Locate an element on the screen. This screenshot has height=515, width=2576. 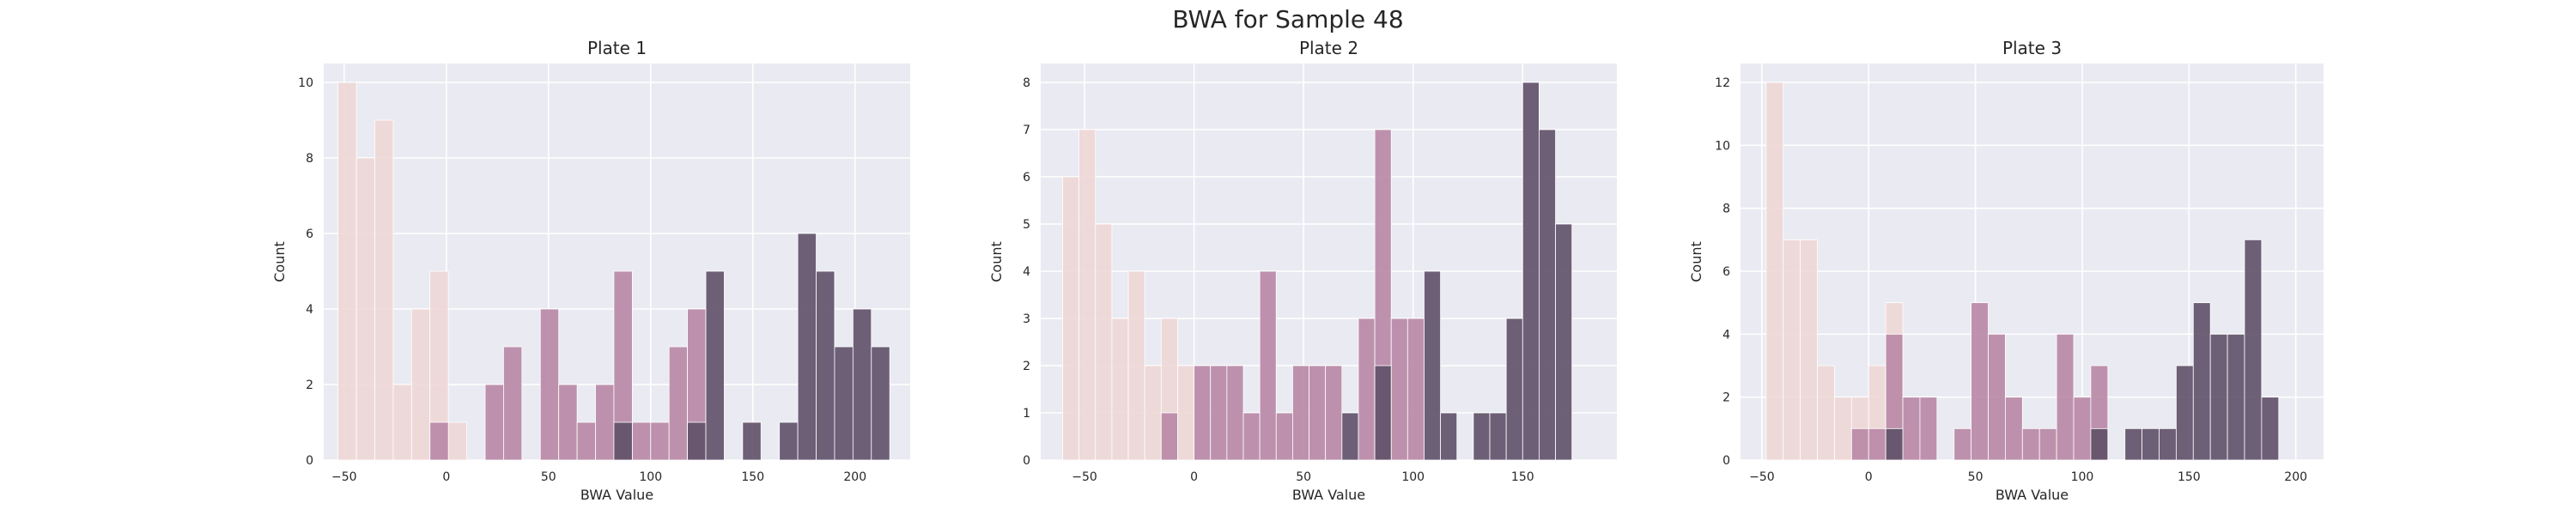
y-tick-label: 10 is located at coordinates (1722, 146).